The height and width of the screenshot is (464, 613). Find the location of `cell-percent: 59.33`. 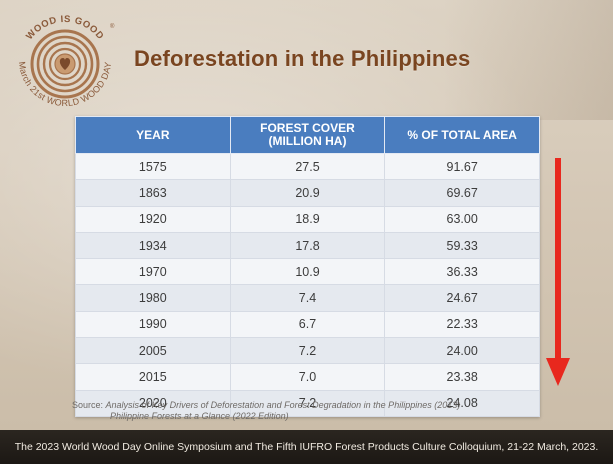

cell-percent: 59.33 is located at coordinates (462, 245).